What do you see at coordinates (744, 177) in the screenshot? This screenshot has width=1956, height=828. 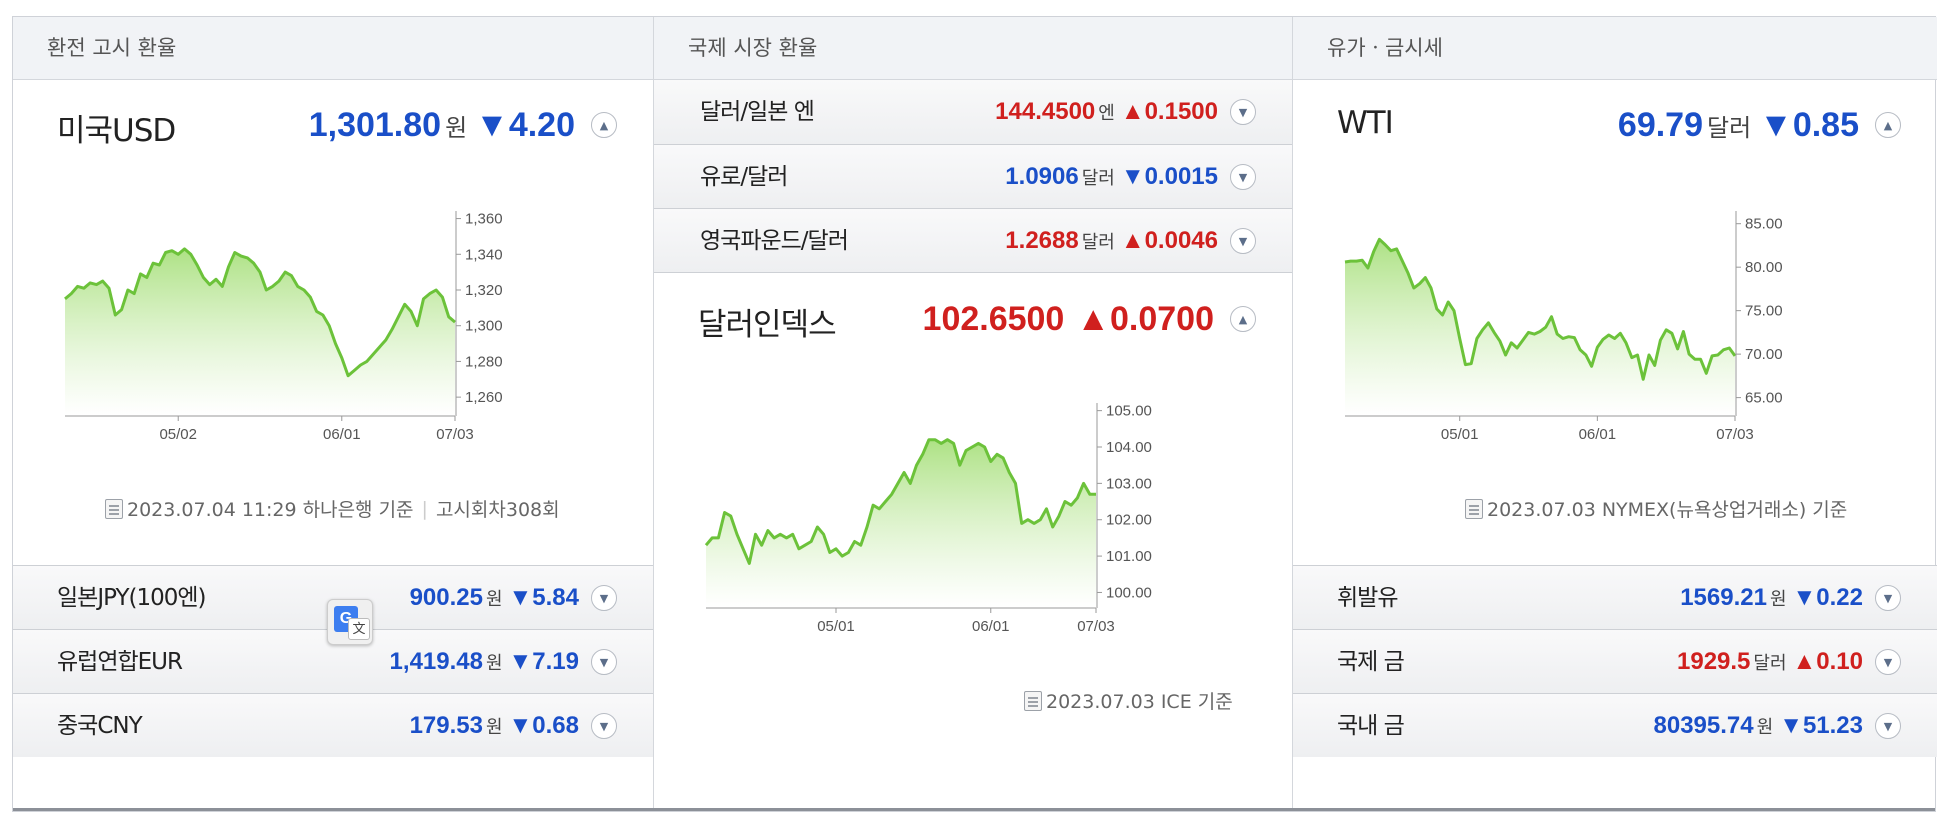 I see `row-name: 유로/달러` at bounding box center [744, 177].